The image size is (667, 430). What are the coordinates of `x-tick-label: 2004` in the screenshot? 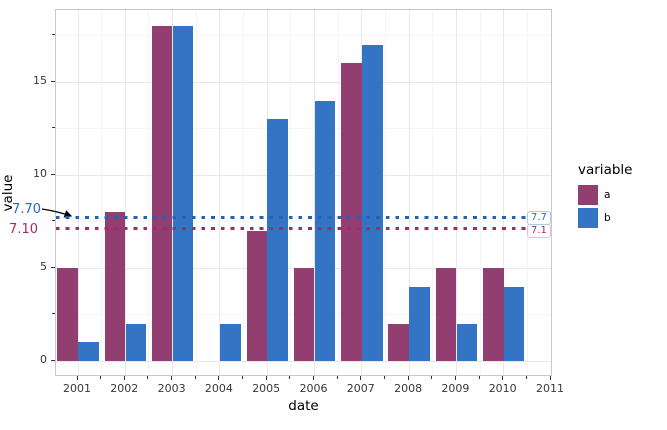 It's located at (218, 388).